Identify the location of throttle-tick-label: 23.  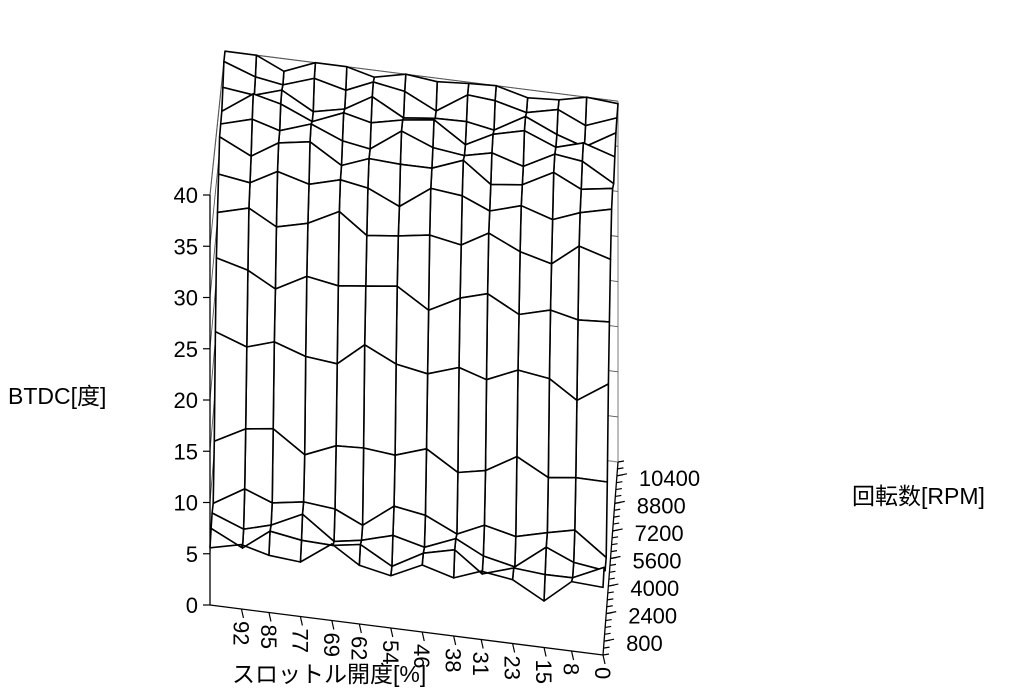
(512, 668).